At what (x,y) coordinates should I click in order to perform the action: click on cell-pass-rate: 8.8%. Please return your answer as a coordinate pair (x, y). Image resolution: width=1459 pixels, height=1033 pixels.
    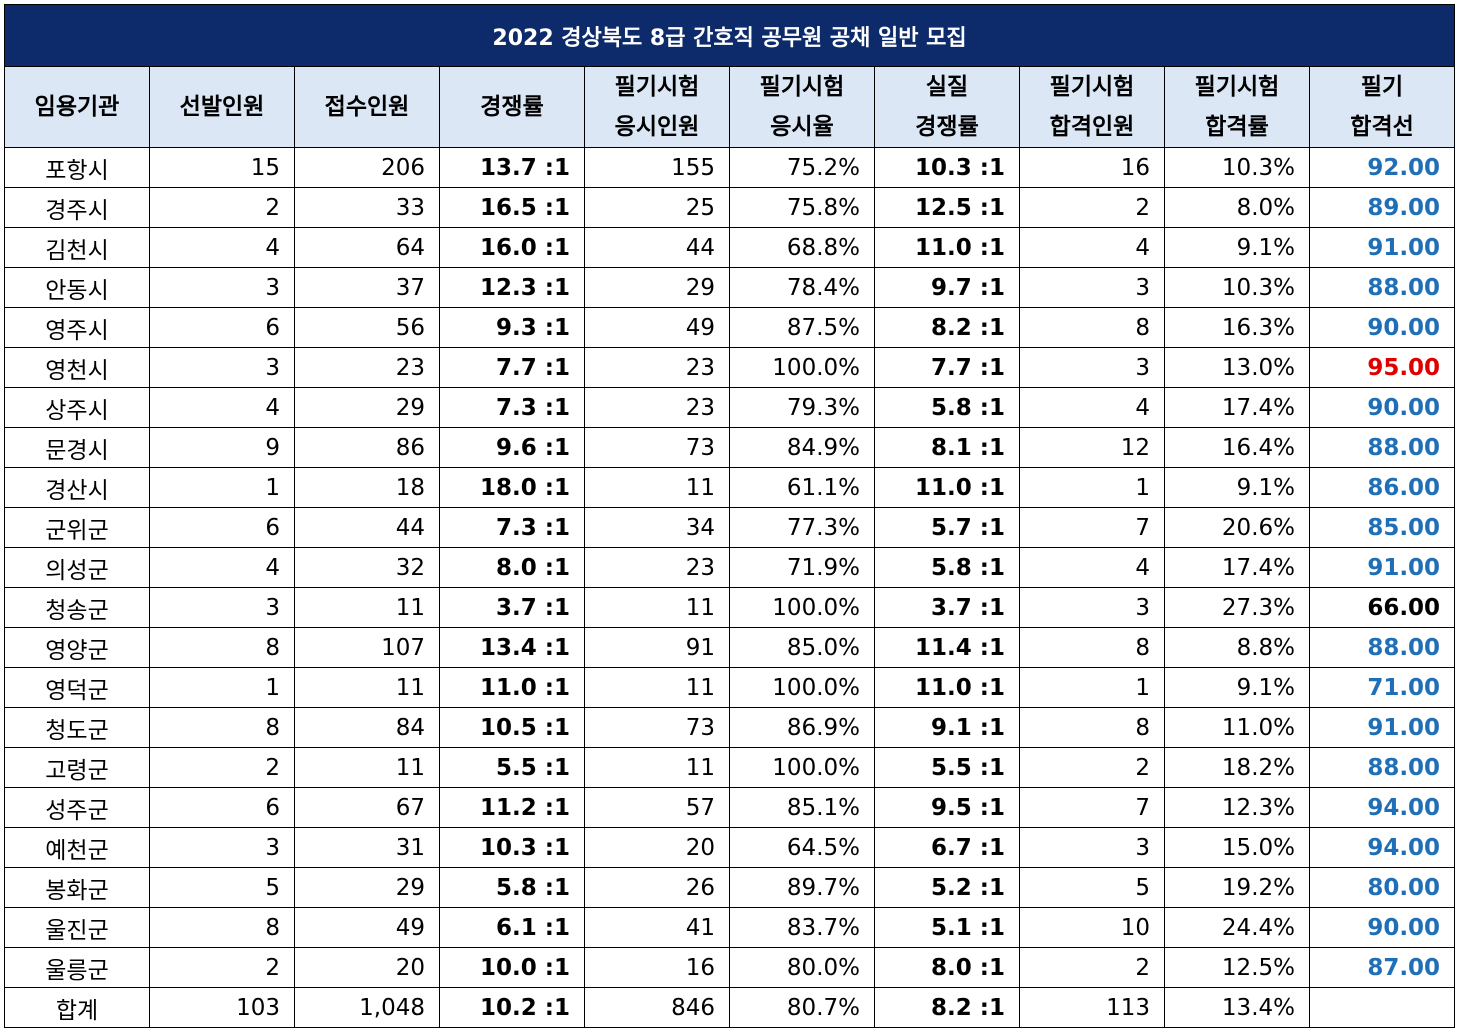
    Looking at the image, I should click on (1237, 647).